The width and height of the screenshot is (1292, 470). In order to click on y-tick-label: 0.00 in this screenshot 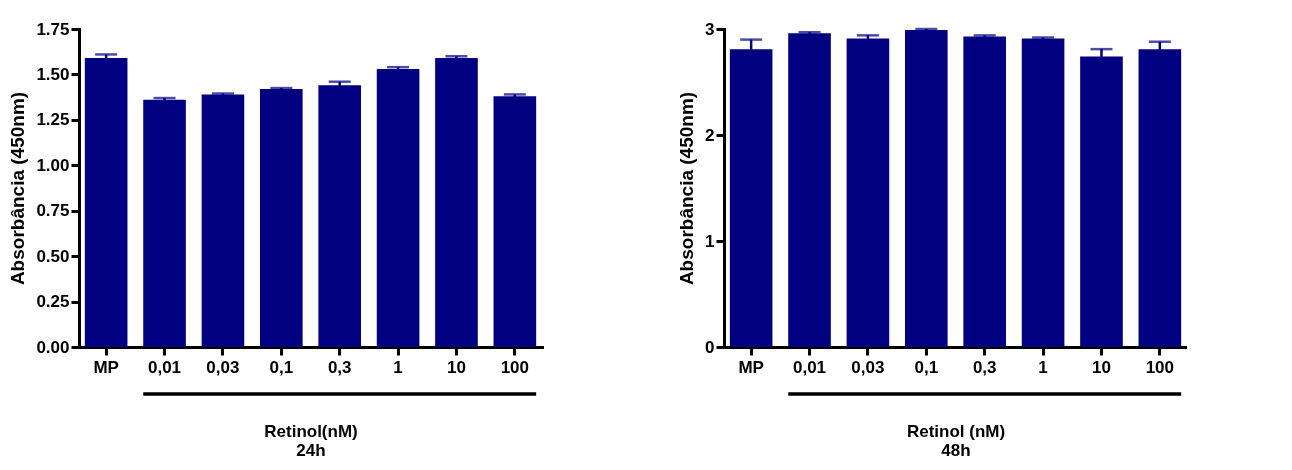, I will do `click(53, 347)`.